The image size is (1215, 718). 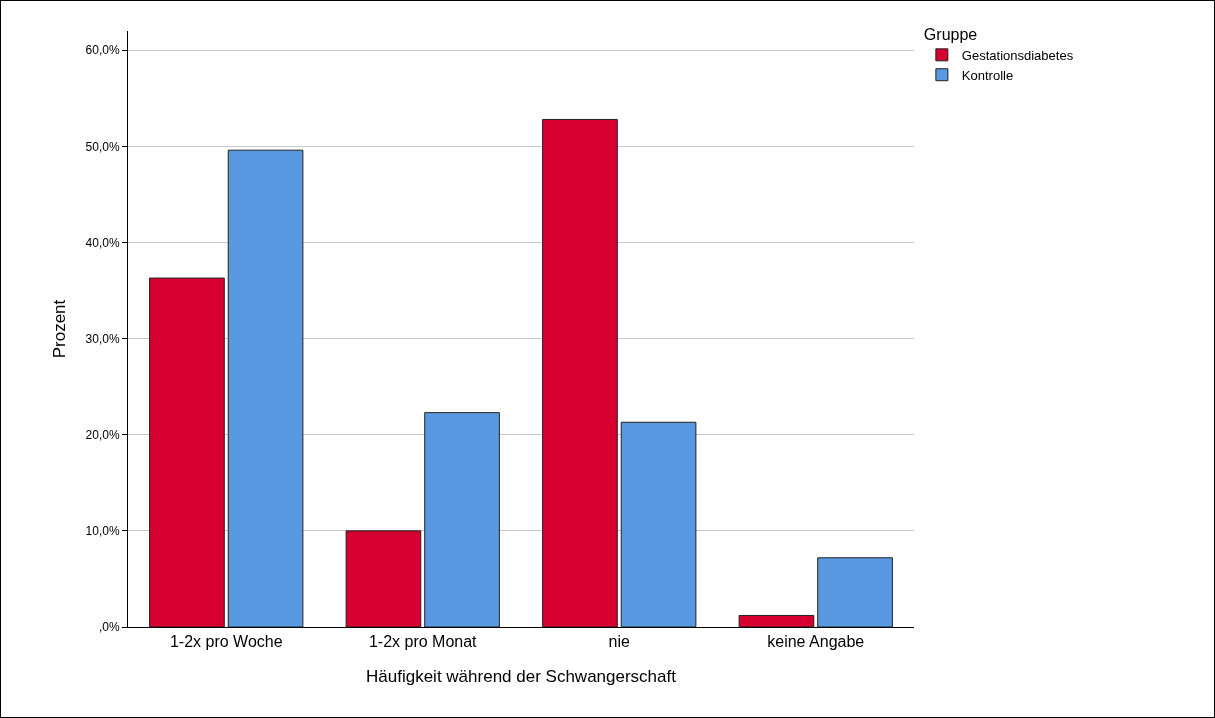 What do you see at coordinates (102, 146) in the screenshot?
I see `y-tick-label: 50,0%` at bounding box center [102, 146].